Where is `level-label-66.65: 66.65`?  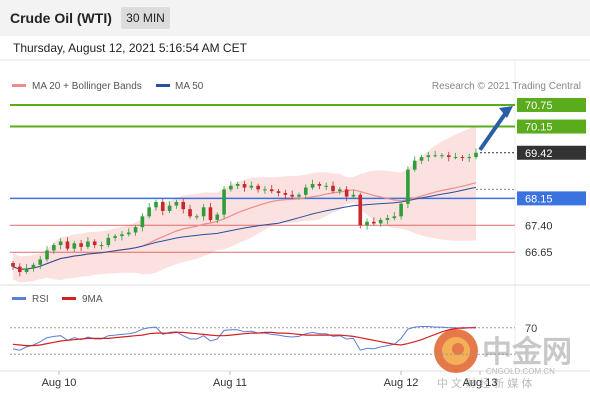 level-label-66.65: 66.65 is located at coordinates (539, 253).